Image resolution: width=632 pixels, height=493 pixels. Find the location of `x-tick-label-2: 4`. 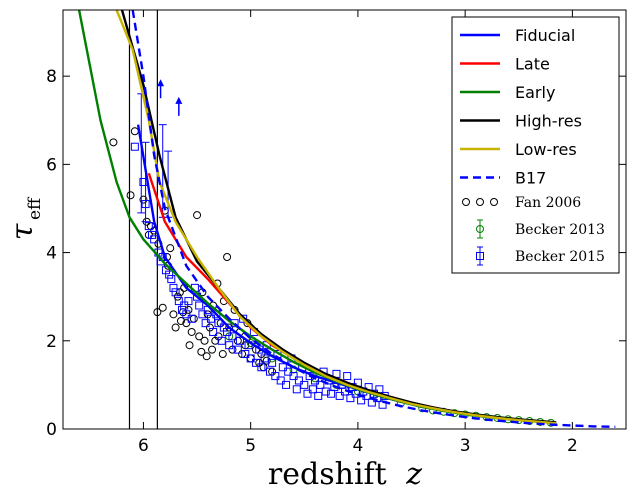

x-tick-label-2: 4 is located at coordinates (357, 446).